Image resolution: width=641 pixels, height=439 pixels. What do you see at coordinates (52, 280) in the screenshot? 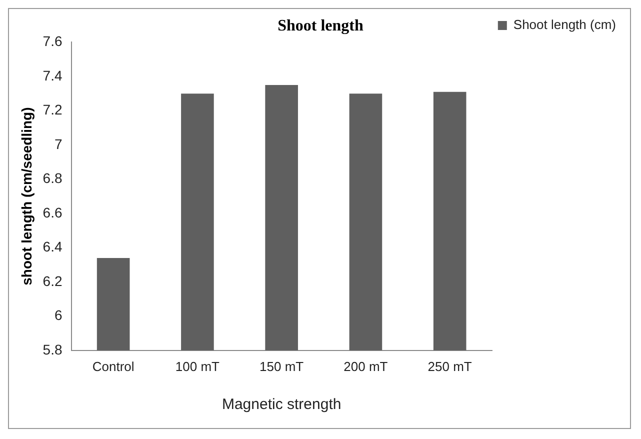
I see `y-tick-label: 6.2` at bounding box center [52, 280].